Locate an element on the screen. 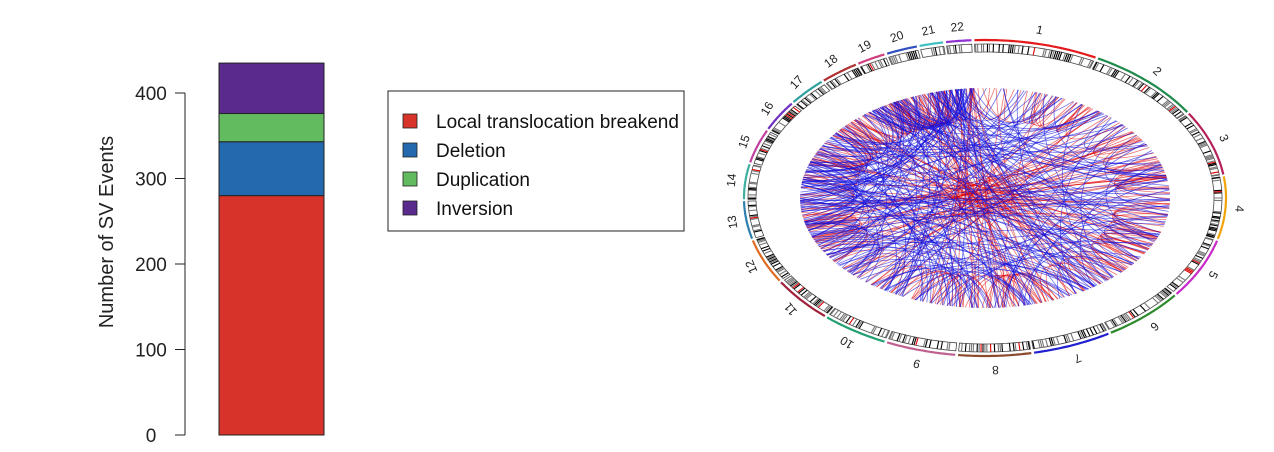  bar-stack is located at coordinates (271, 249).